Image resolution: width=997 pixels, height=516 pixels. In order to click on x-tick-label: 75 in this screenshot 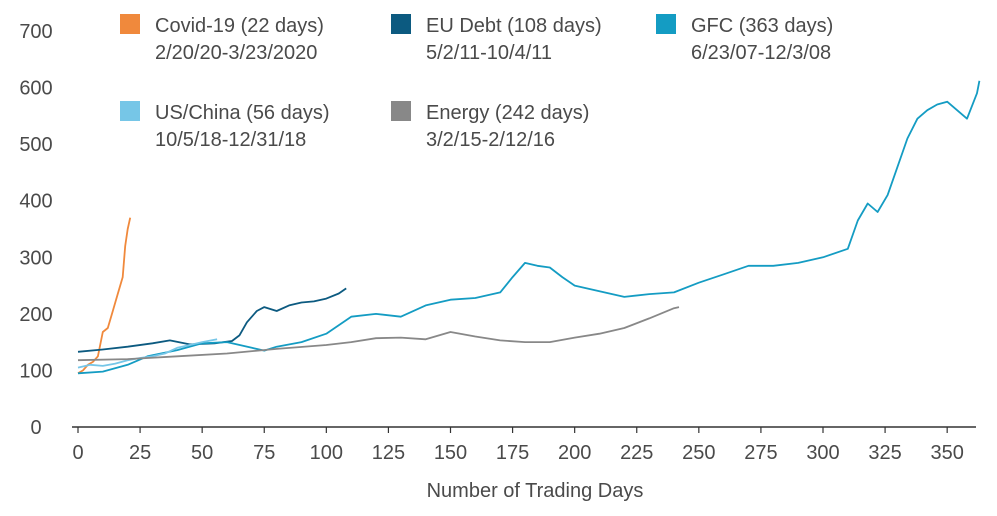, I will do `click(264, 453)`.